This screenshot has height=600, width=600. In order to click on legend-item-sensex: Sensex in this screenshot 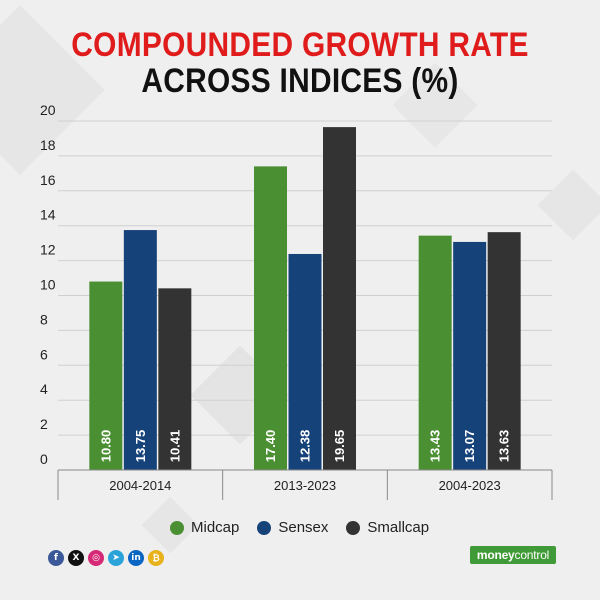, I will do `click(292, 527)`.